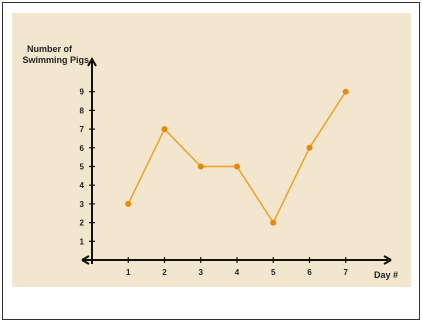 The height and width of the screenshot is (322, 422). What do you see at coordinates (82, 241) in the screenshot?
I see `y-tick-label: 1` at bounding box center [82, 241].